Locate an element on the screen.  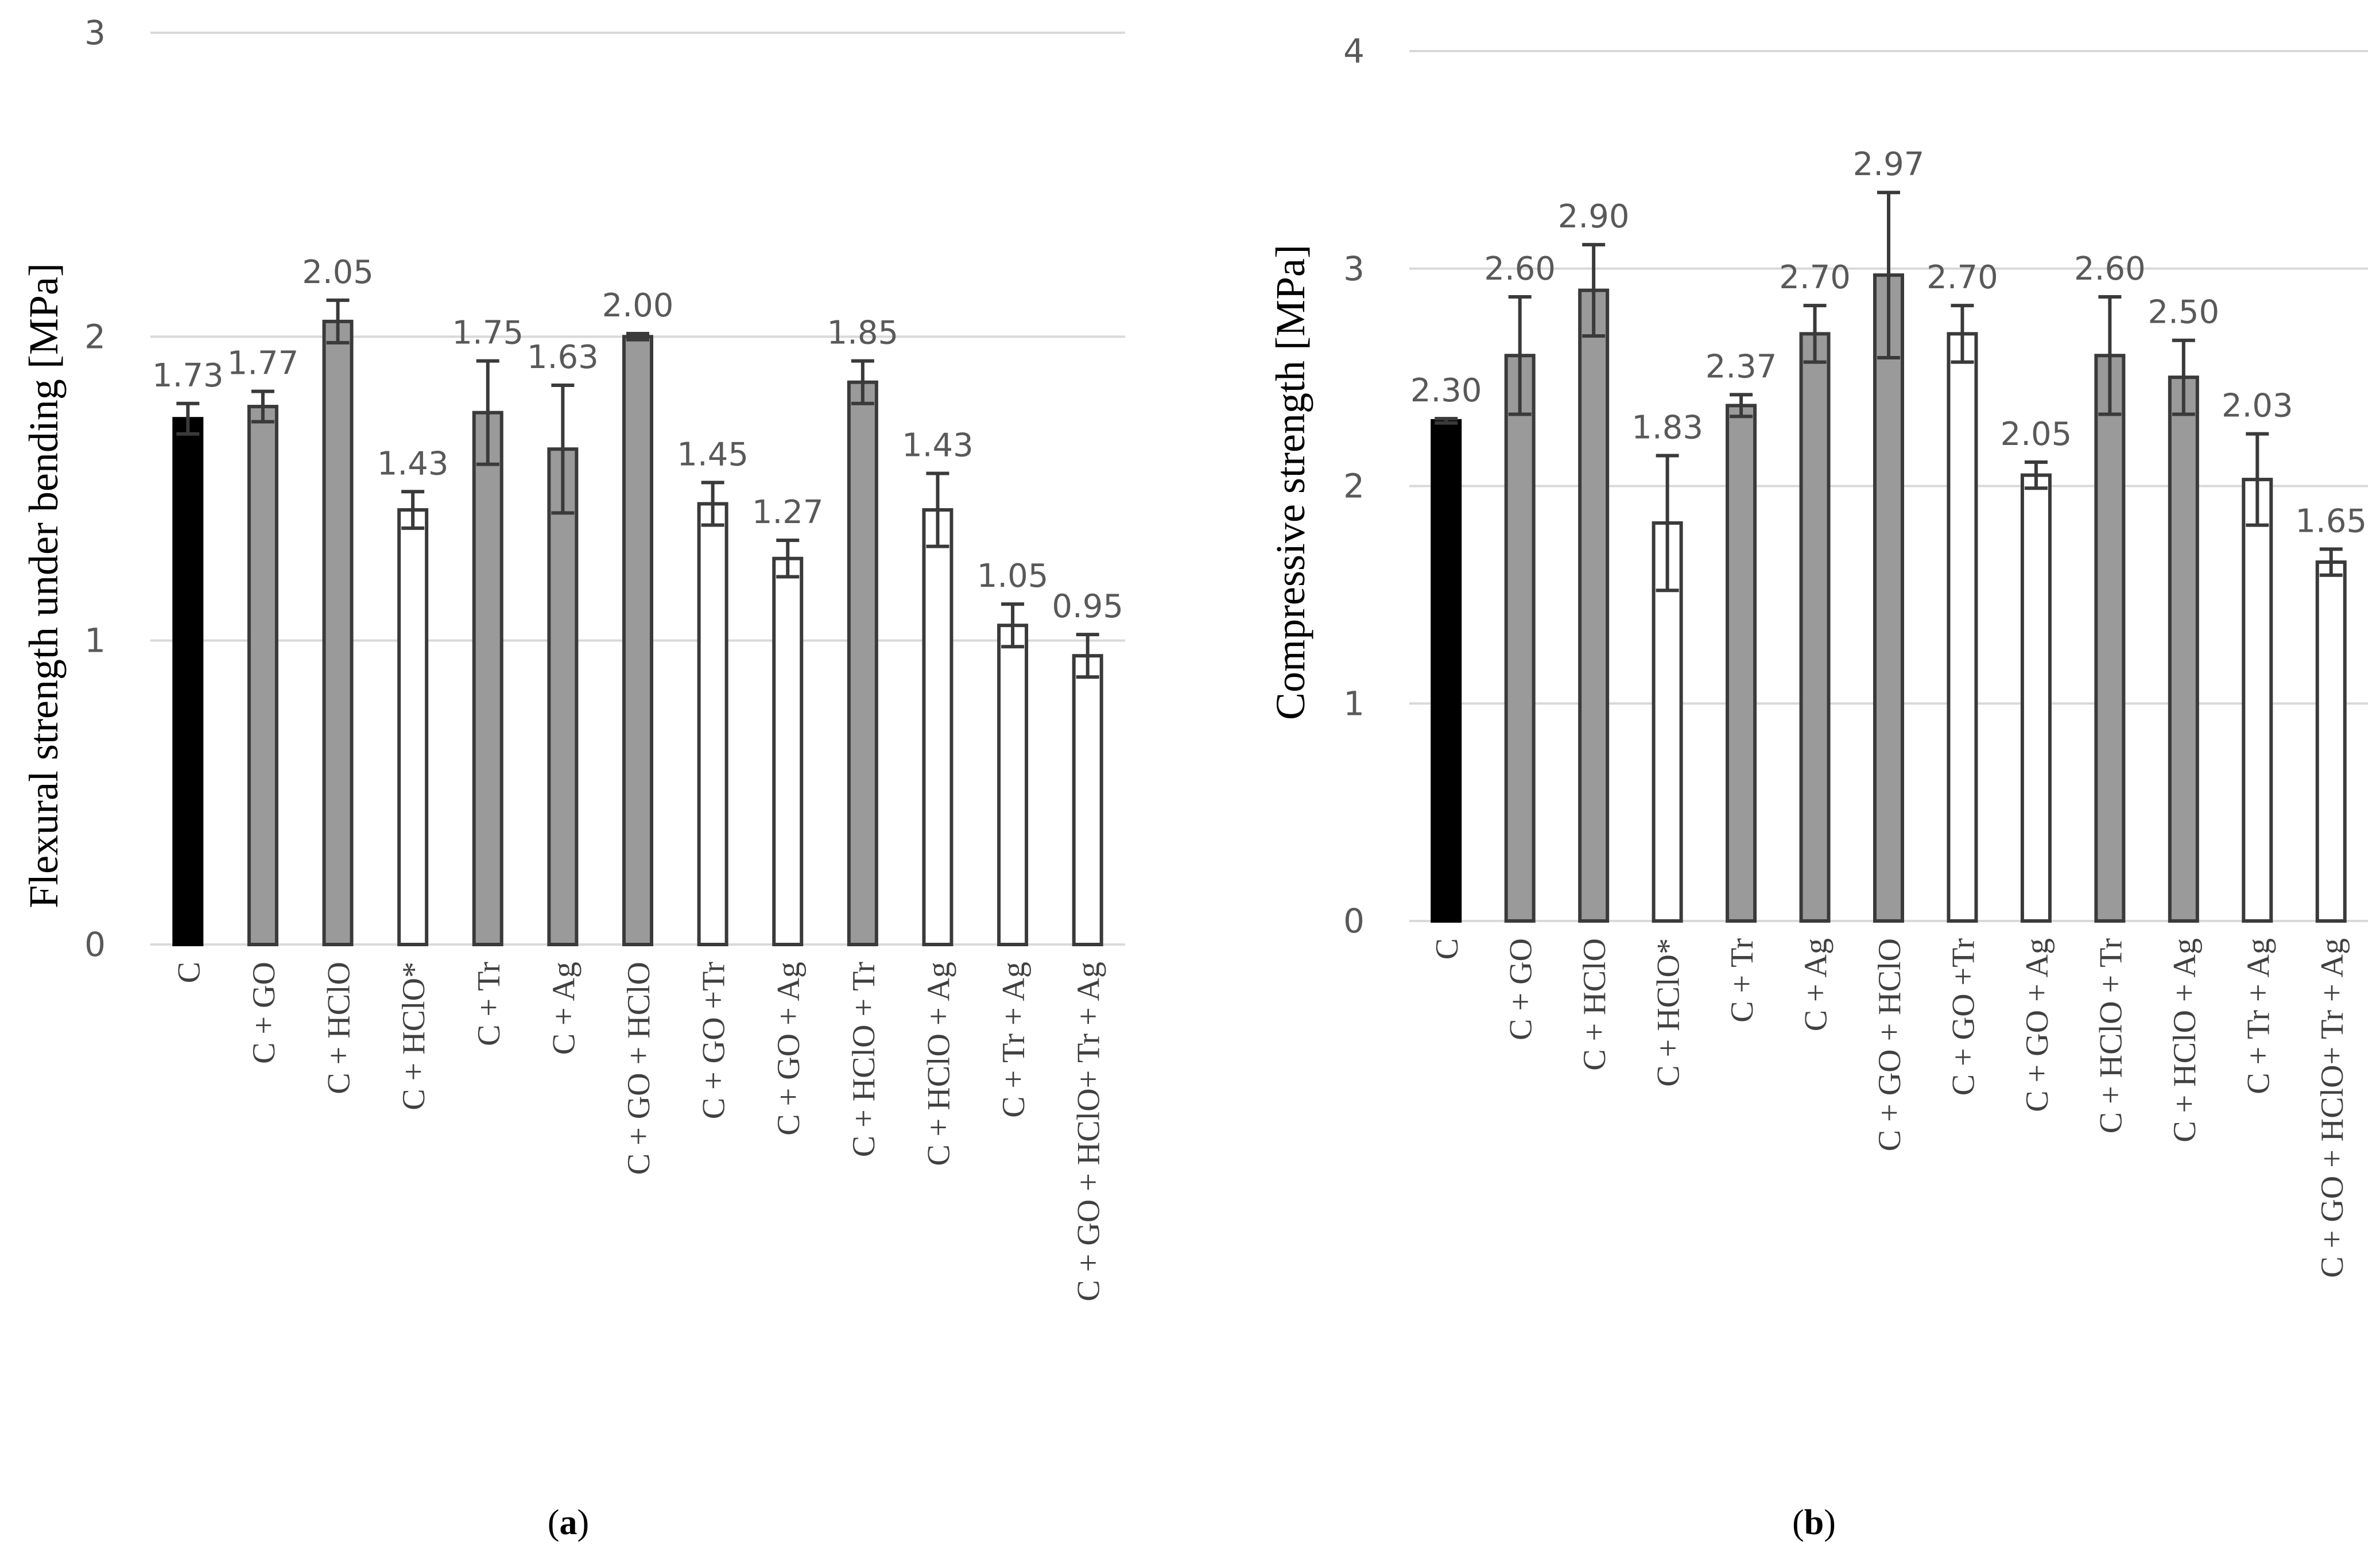
a-ytick-label-1: 1 is located at coordinates (95, 640).